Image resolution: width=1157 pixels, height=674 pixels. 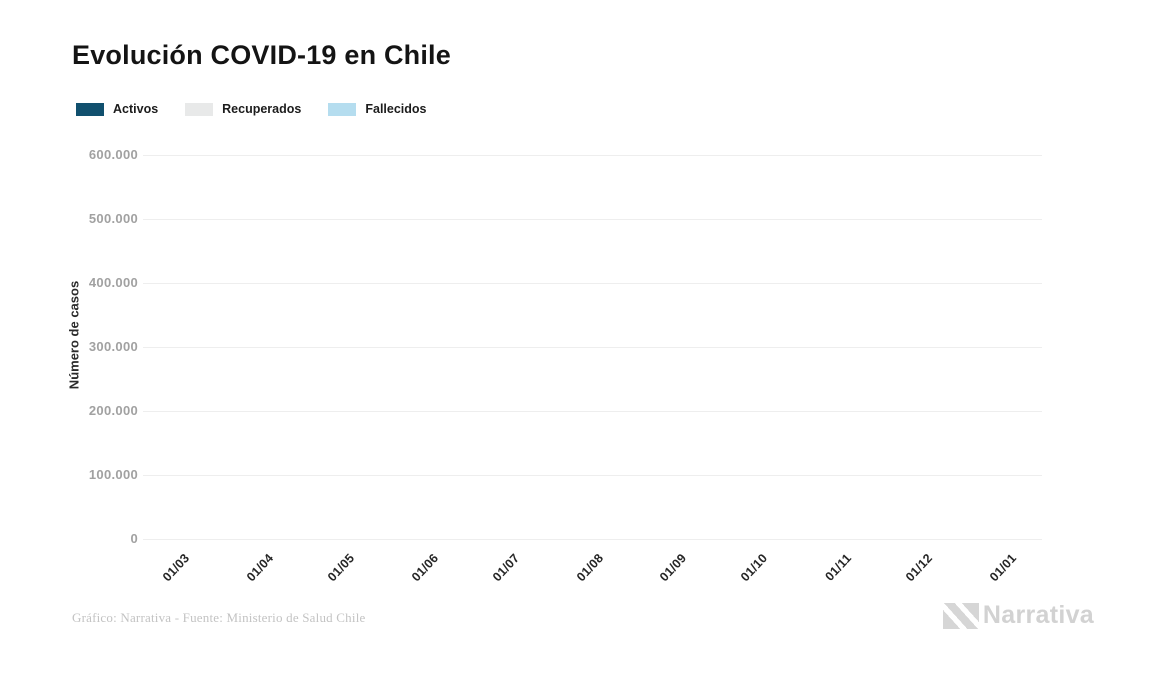 What do you see at coordinates (134, 538) in the screenshot?
I see `y-tick-label: 0` at bounding box center [134, 538].